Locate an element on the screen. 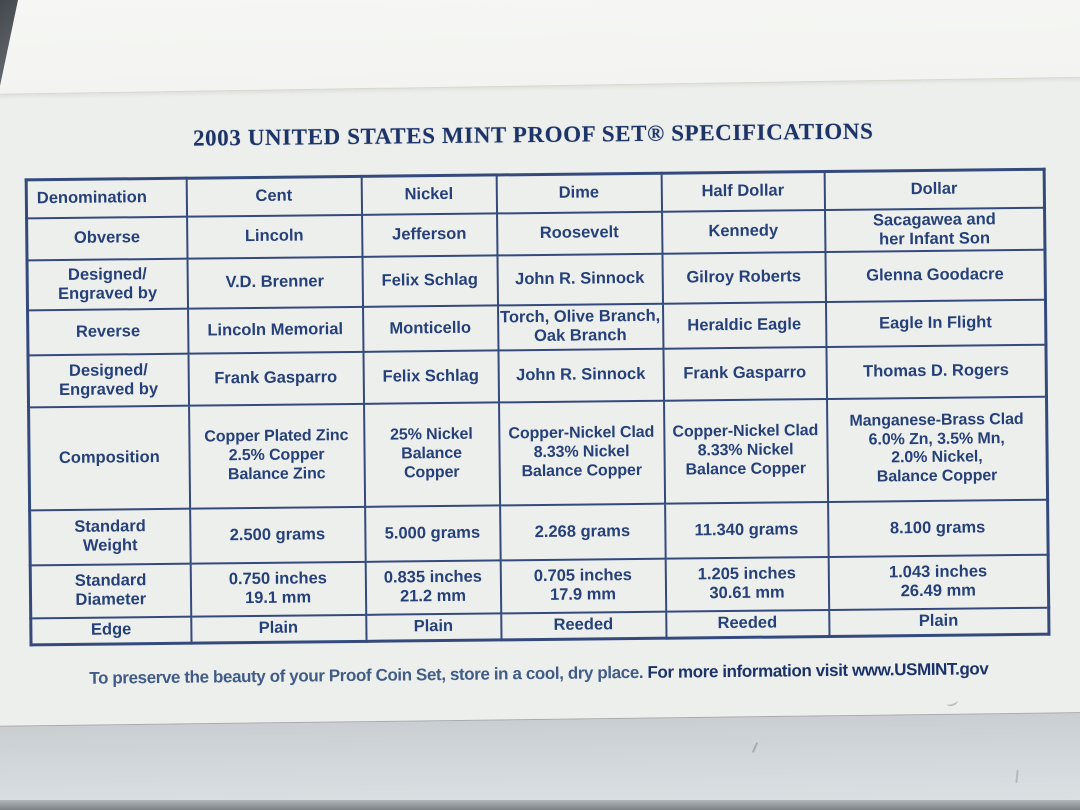  cell-reverse-half-dollar: Heraldic Eagle is located at coordinates (744, 325).